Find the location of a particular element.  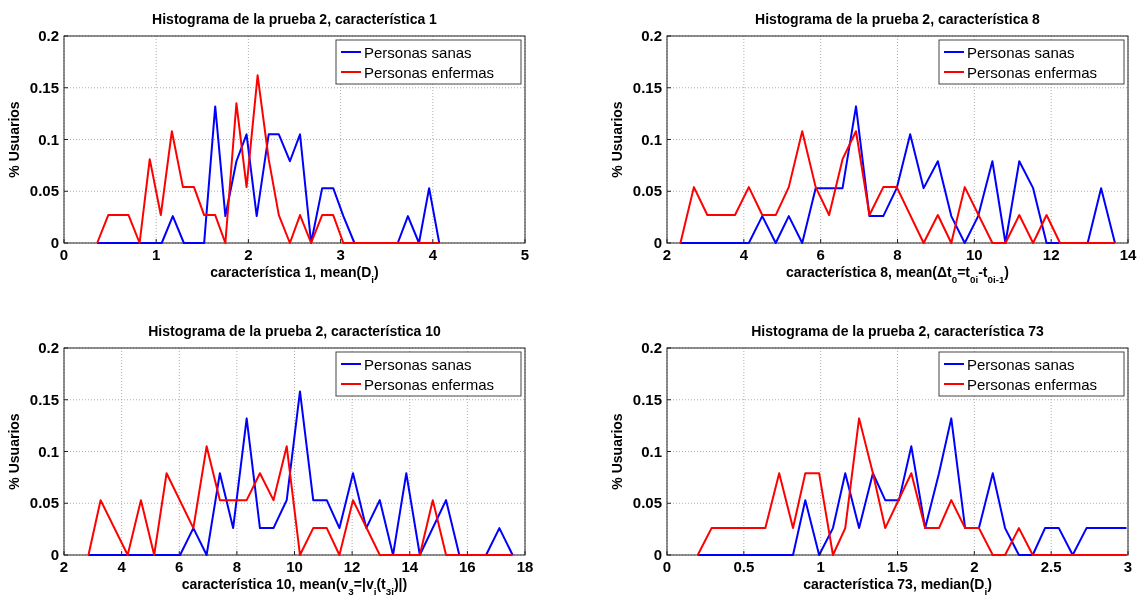

x-tick-label: 0.5 is located at coordinates (744, 566).